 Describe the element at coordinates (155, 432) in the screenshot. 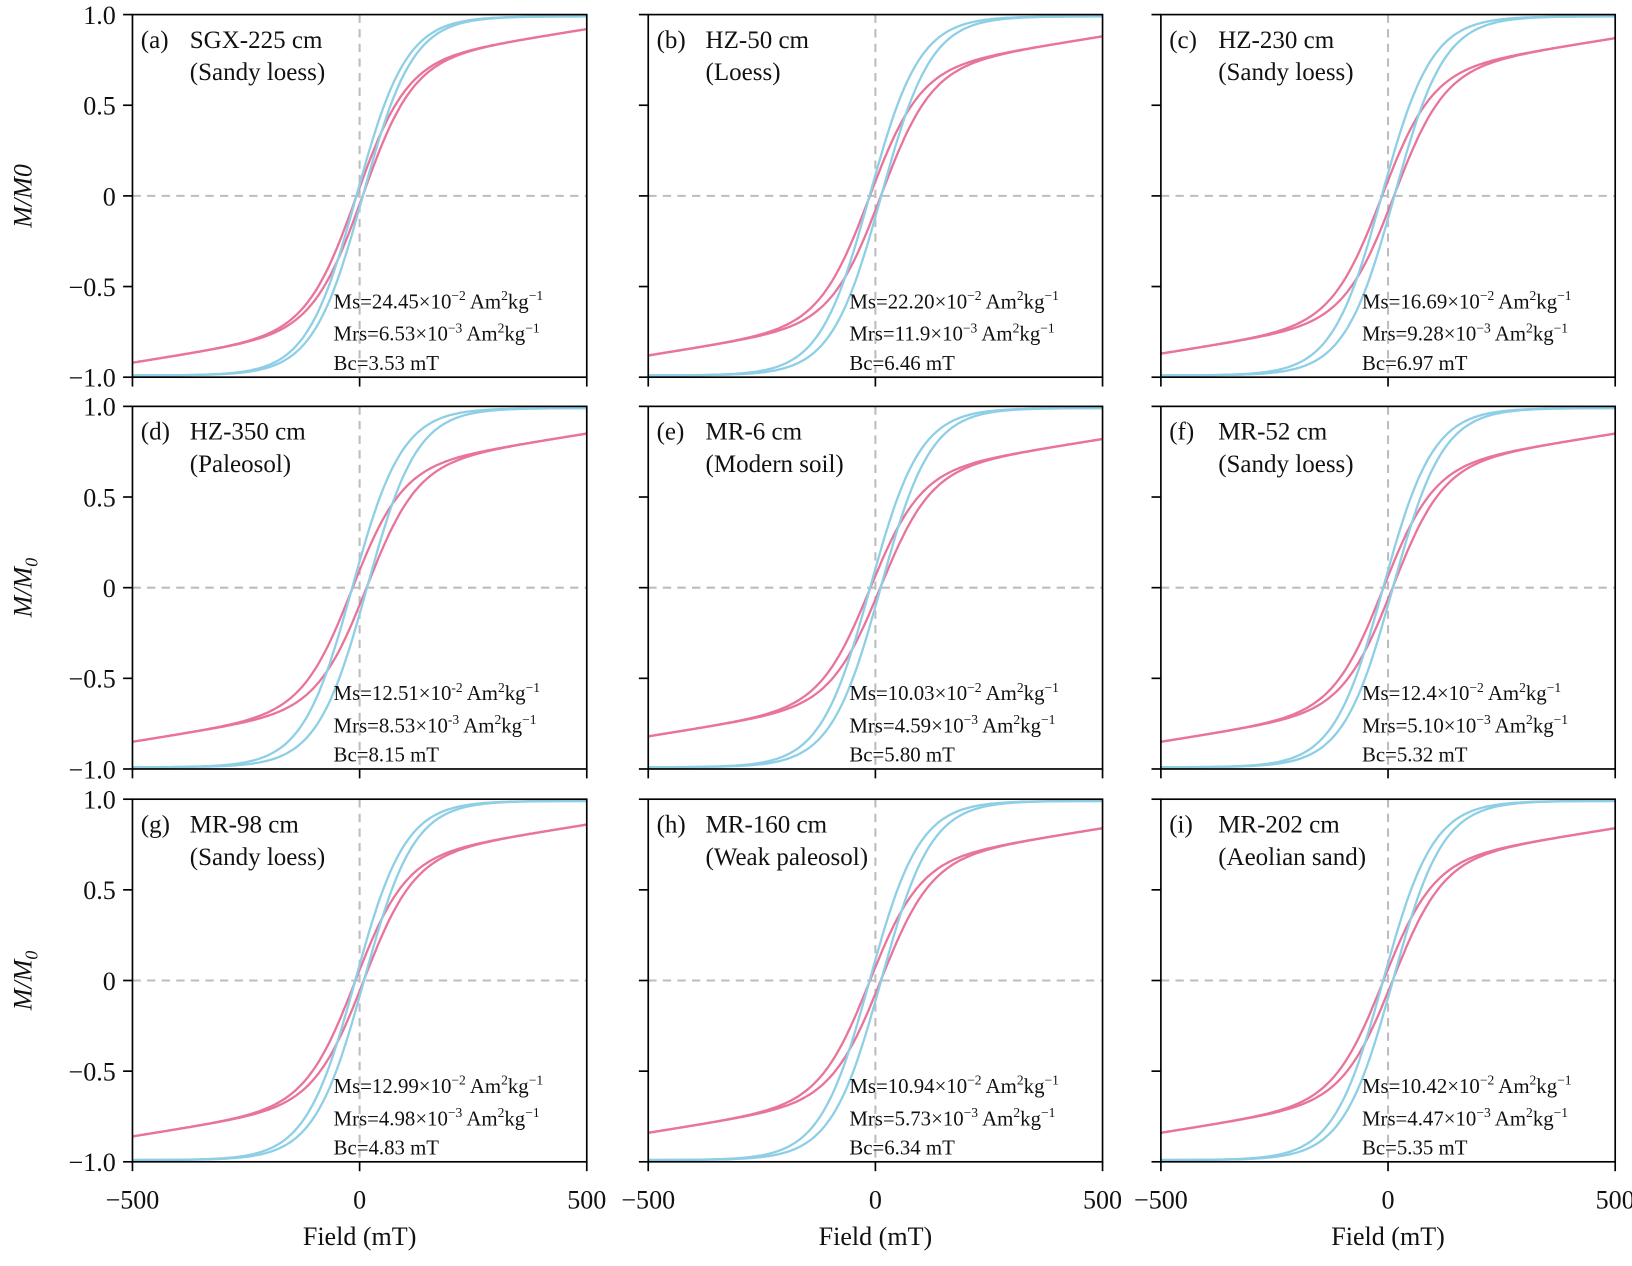

I see `panel-label: (d)` at that location.